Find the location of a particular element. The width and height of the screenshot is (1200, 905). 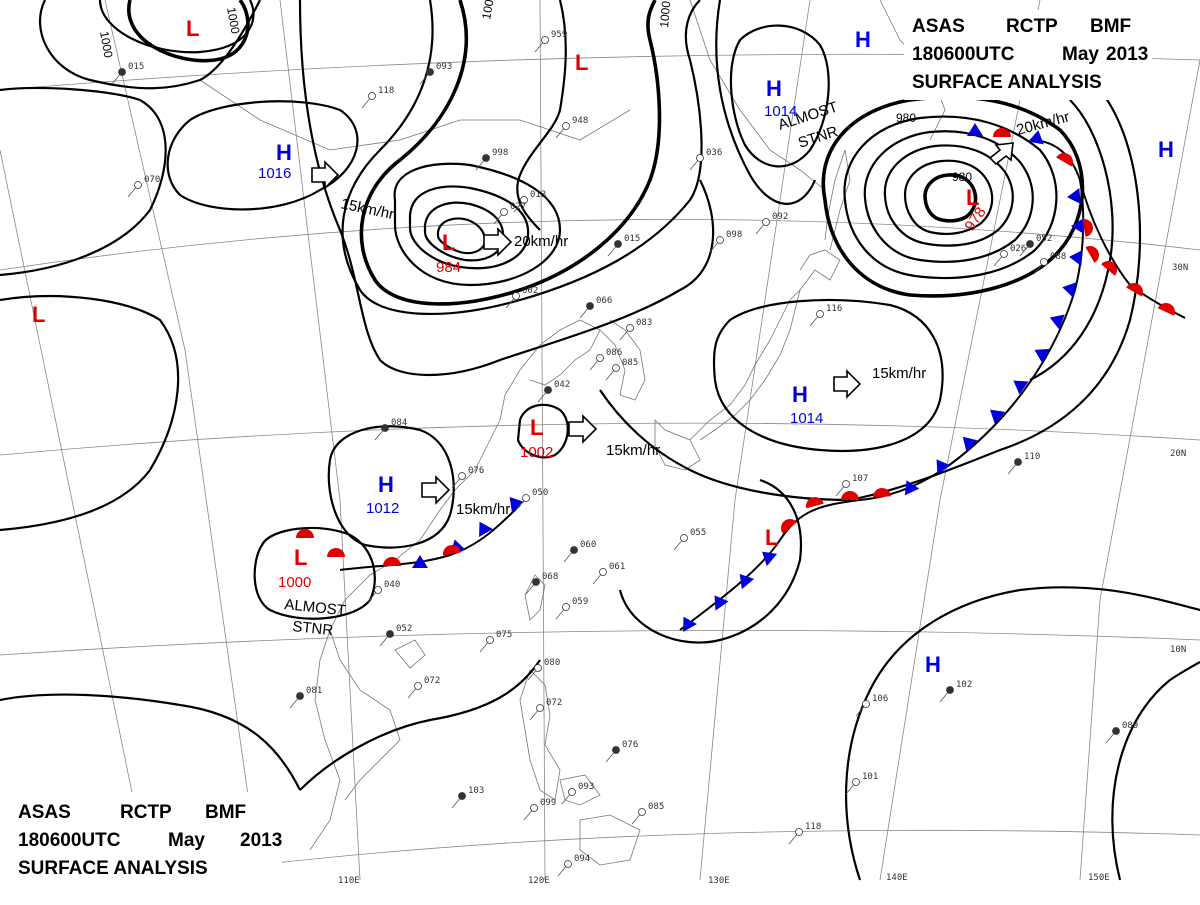

title-station: RCTP is located at coordinates (1032, 26).